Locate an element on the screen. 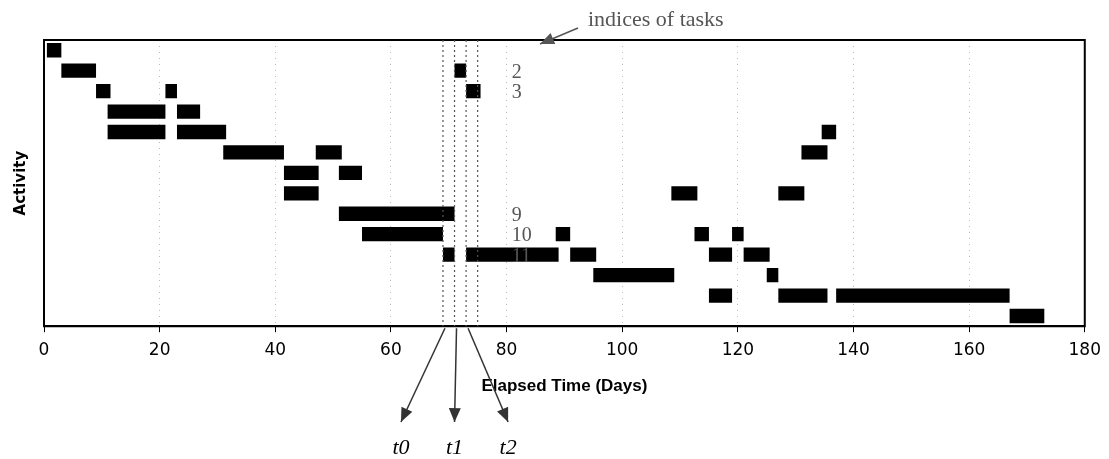  x-tick-label: 40 is located at coordinates (275, 348).